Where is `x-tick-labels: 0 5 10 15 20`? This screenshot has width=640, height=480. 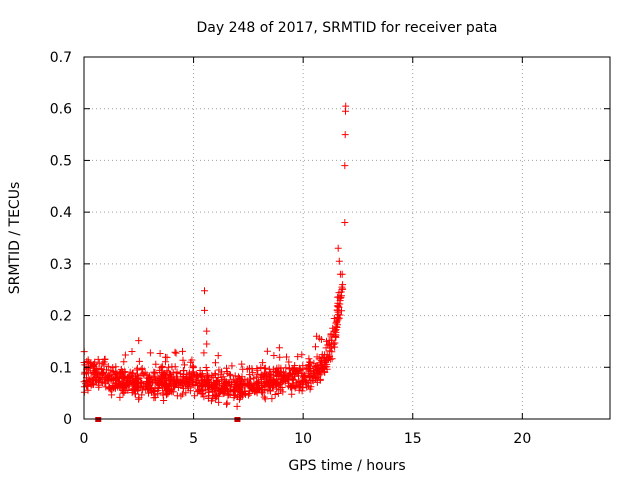
x-tick-labels: 0 5 10 15 20 is located at coordinates (306, 439).